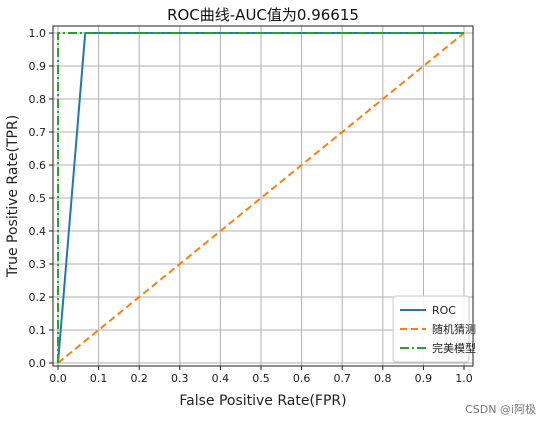 This screenshot has width=550, height=425. Describe the element at coordinates (383, 378) in the screenshot. I see `x-tick-label: 0.8` at that location.